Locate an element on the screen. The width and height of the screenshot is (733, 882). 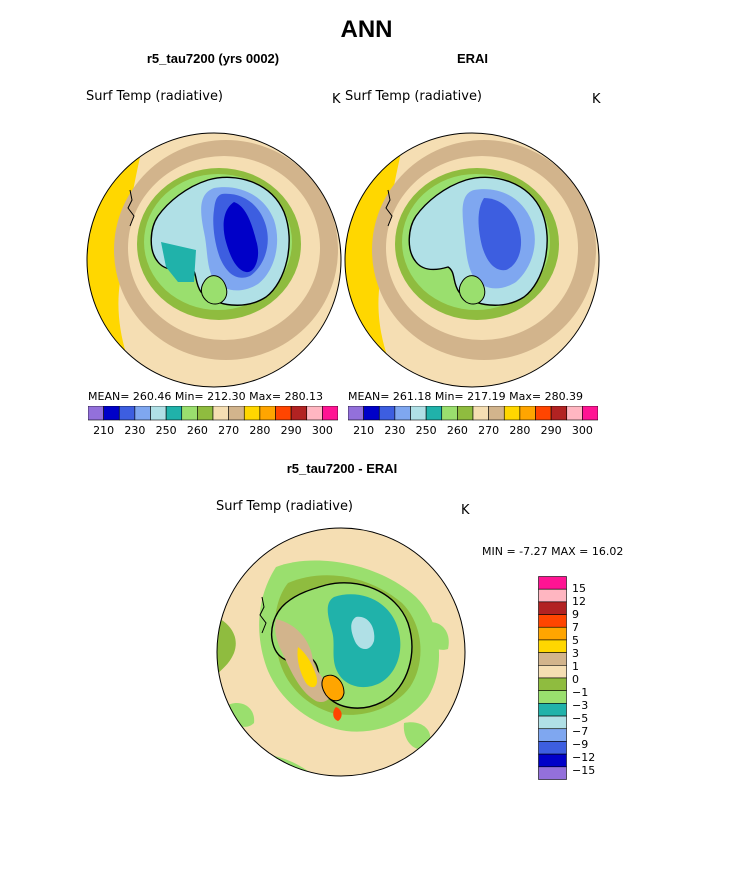
panel-1-stats: MEAN= 260.46 Min= 212.30 Max= 280.13 is located at coordinates (206, 396).